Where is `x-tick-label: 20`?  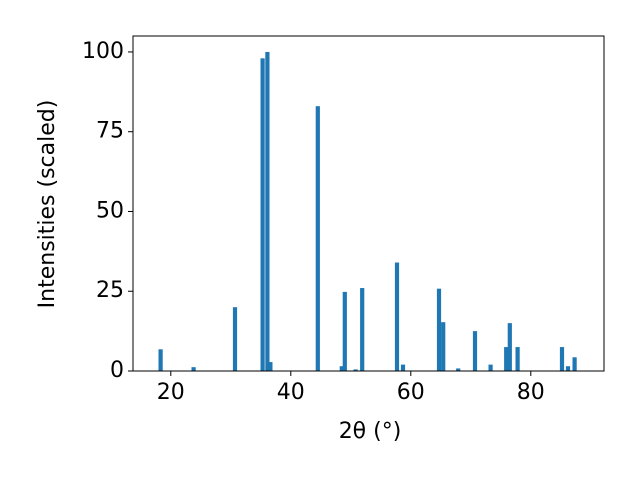
x-tick-label: 20 is located at coordinates (171, 392).